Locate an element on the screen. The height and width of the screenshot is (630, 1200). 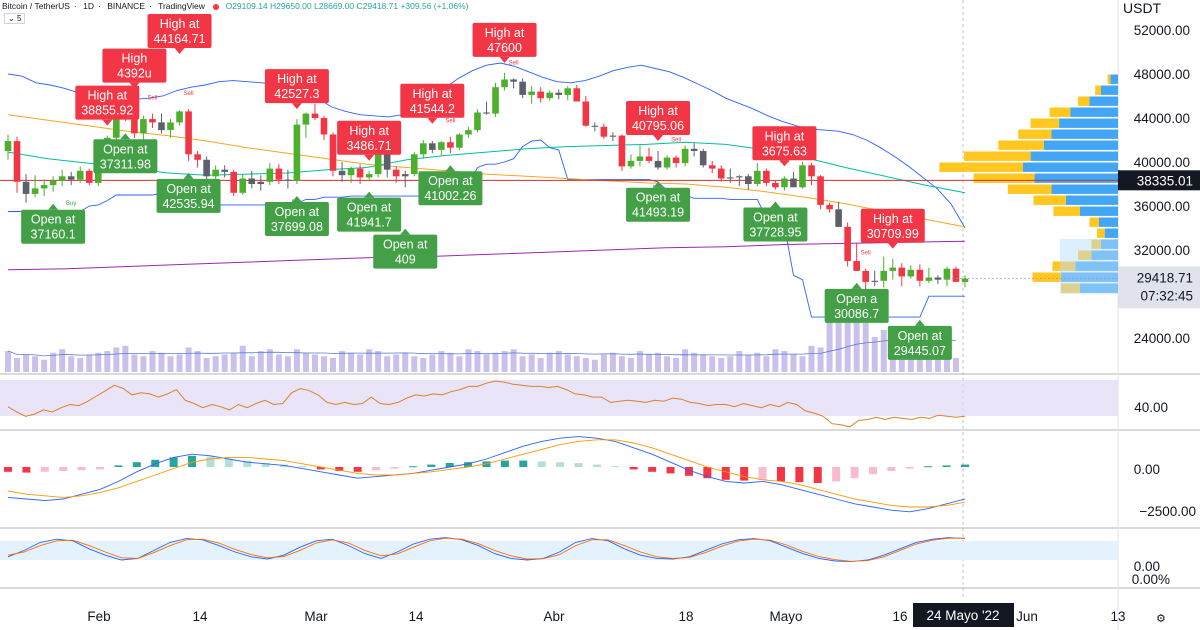
value-area-band is located at coordinates (1089, 266).